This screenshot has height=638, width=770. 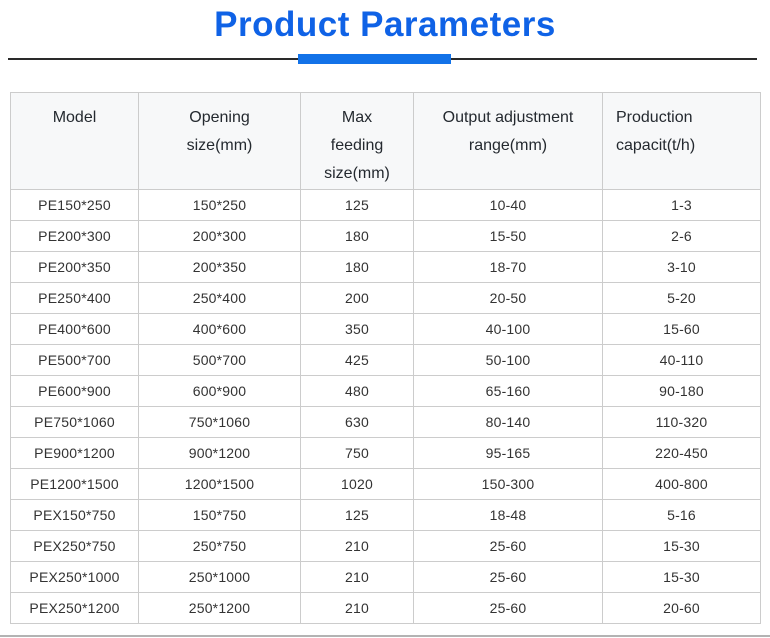 I want to click on table-cell: 750, so click(x=357, y=453).